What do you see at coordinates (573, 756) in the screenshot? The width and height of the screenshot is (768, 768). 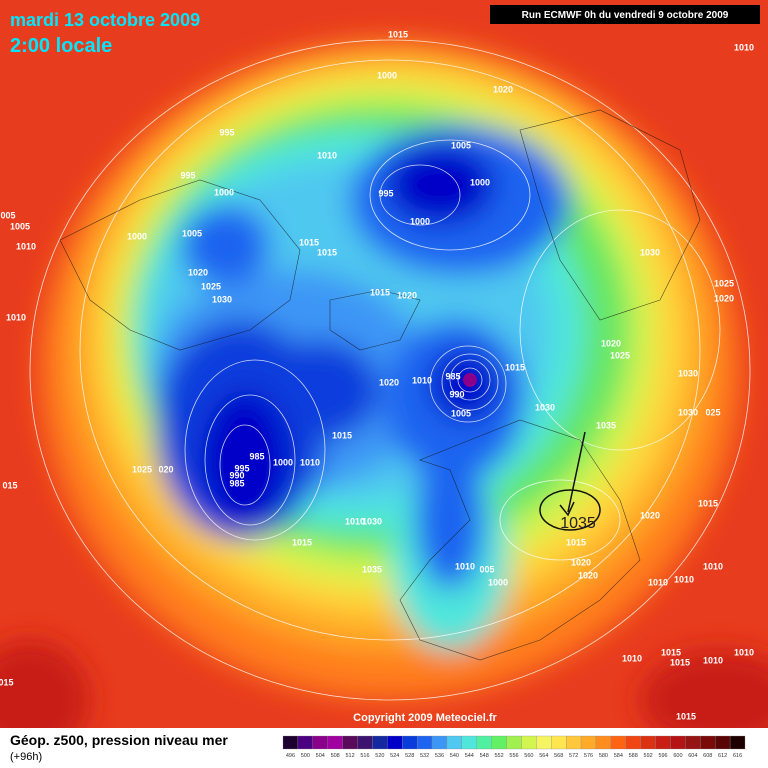 I see `scale-label: 572` at bounding box center [573, 756].